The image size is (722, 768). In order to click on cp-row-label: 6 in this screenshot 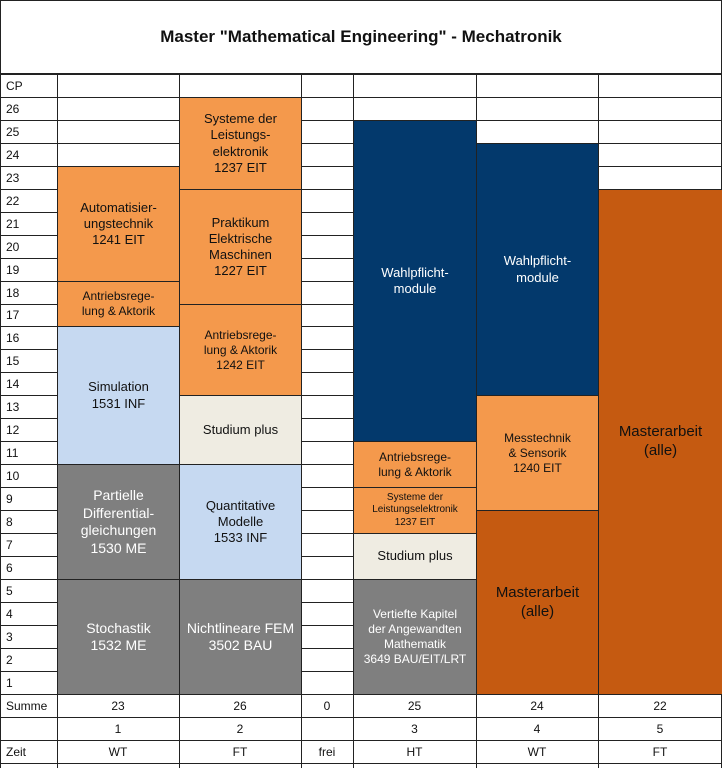, I will do `click(9, 567)`.